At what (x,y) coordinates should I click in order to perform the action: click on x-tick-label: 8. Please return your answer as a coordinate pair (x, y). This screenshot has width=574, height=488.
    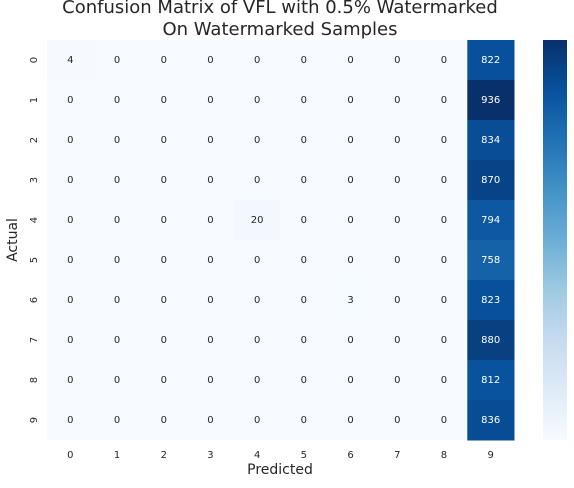
    Looking at the image, I should click on (444, 455).